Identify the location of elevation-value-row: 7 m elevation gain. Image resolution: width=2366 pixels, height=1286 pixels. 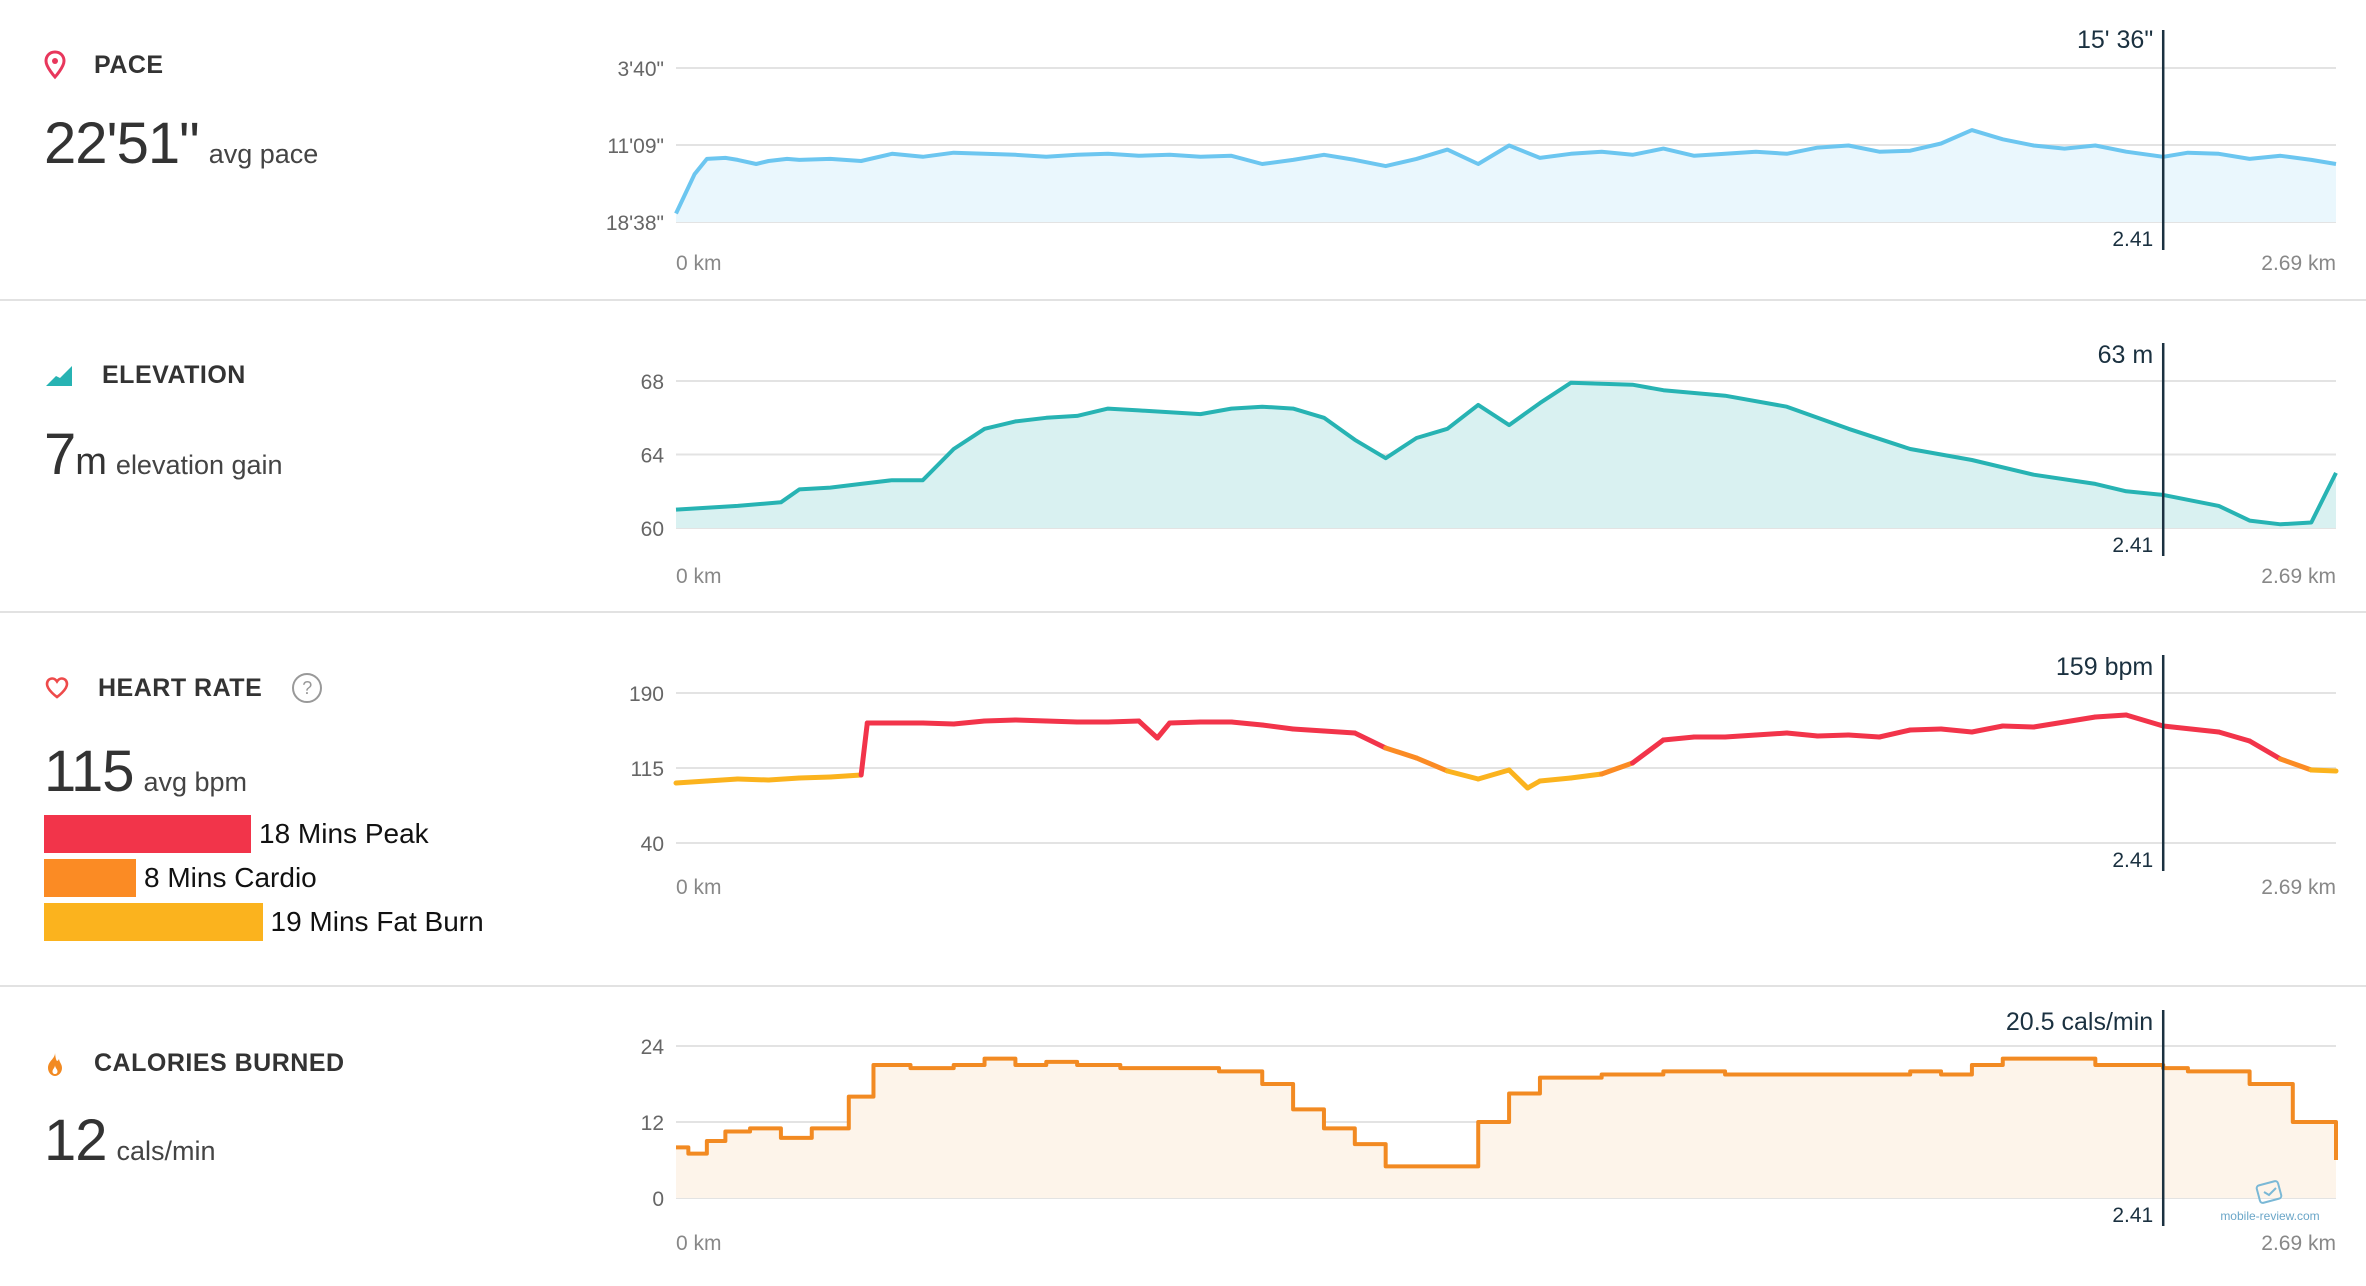
(163, 454).